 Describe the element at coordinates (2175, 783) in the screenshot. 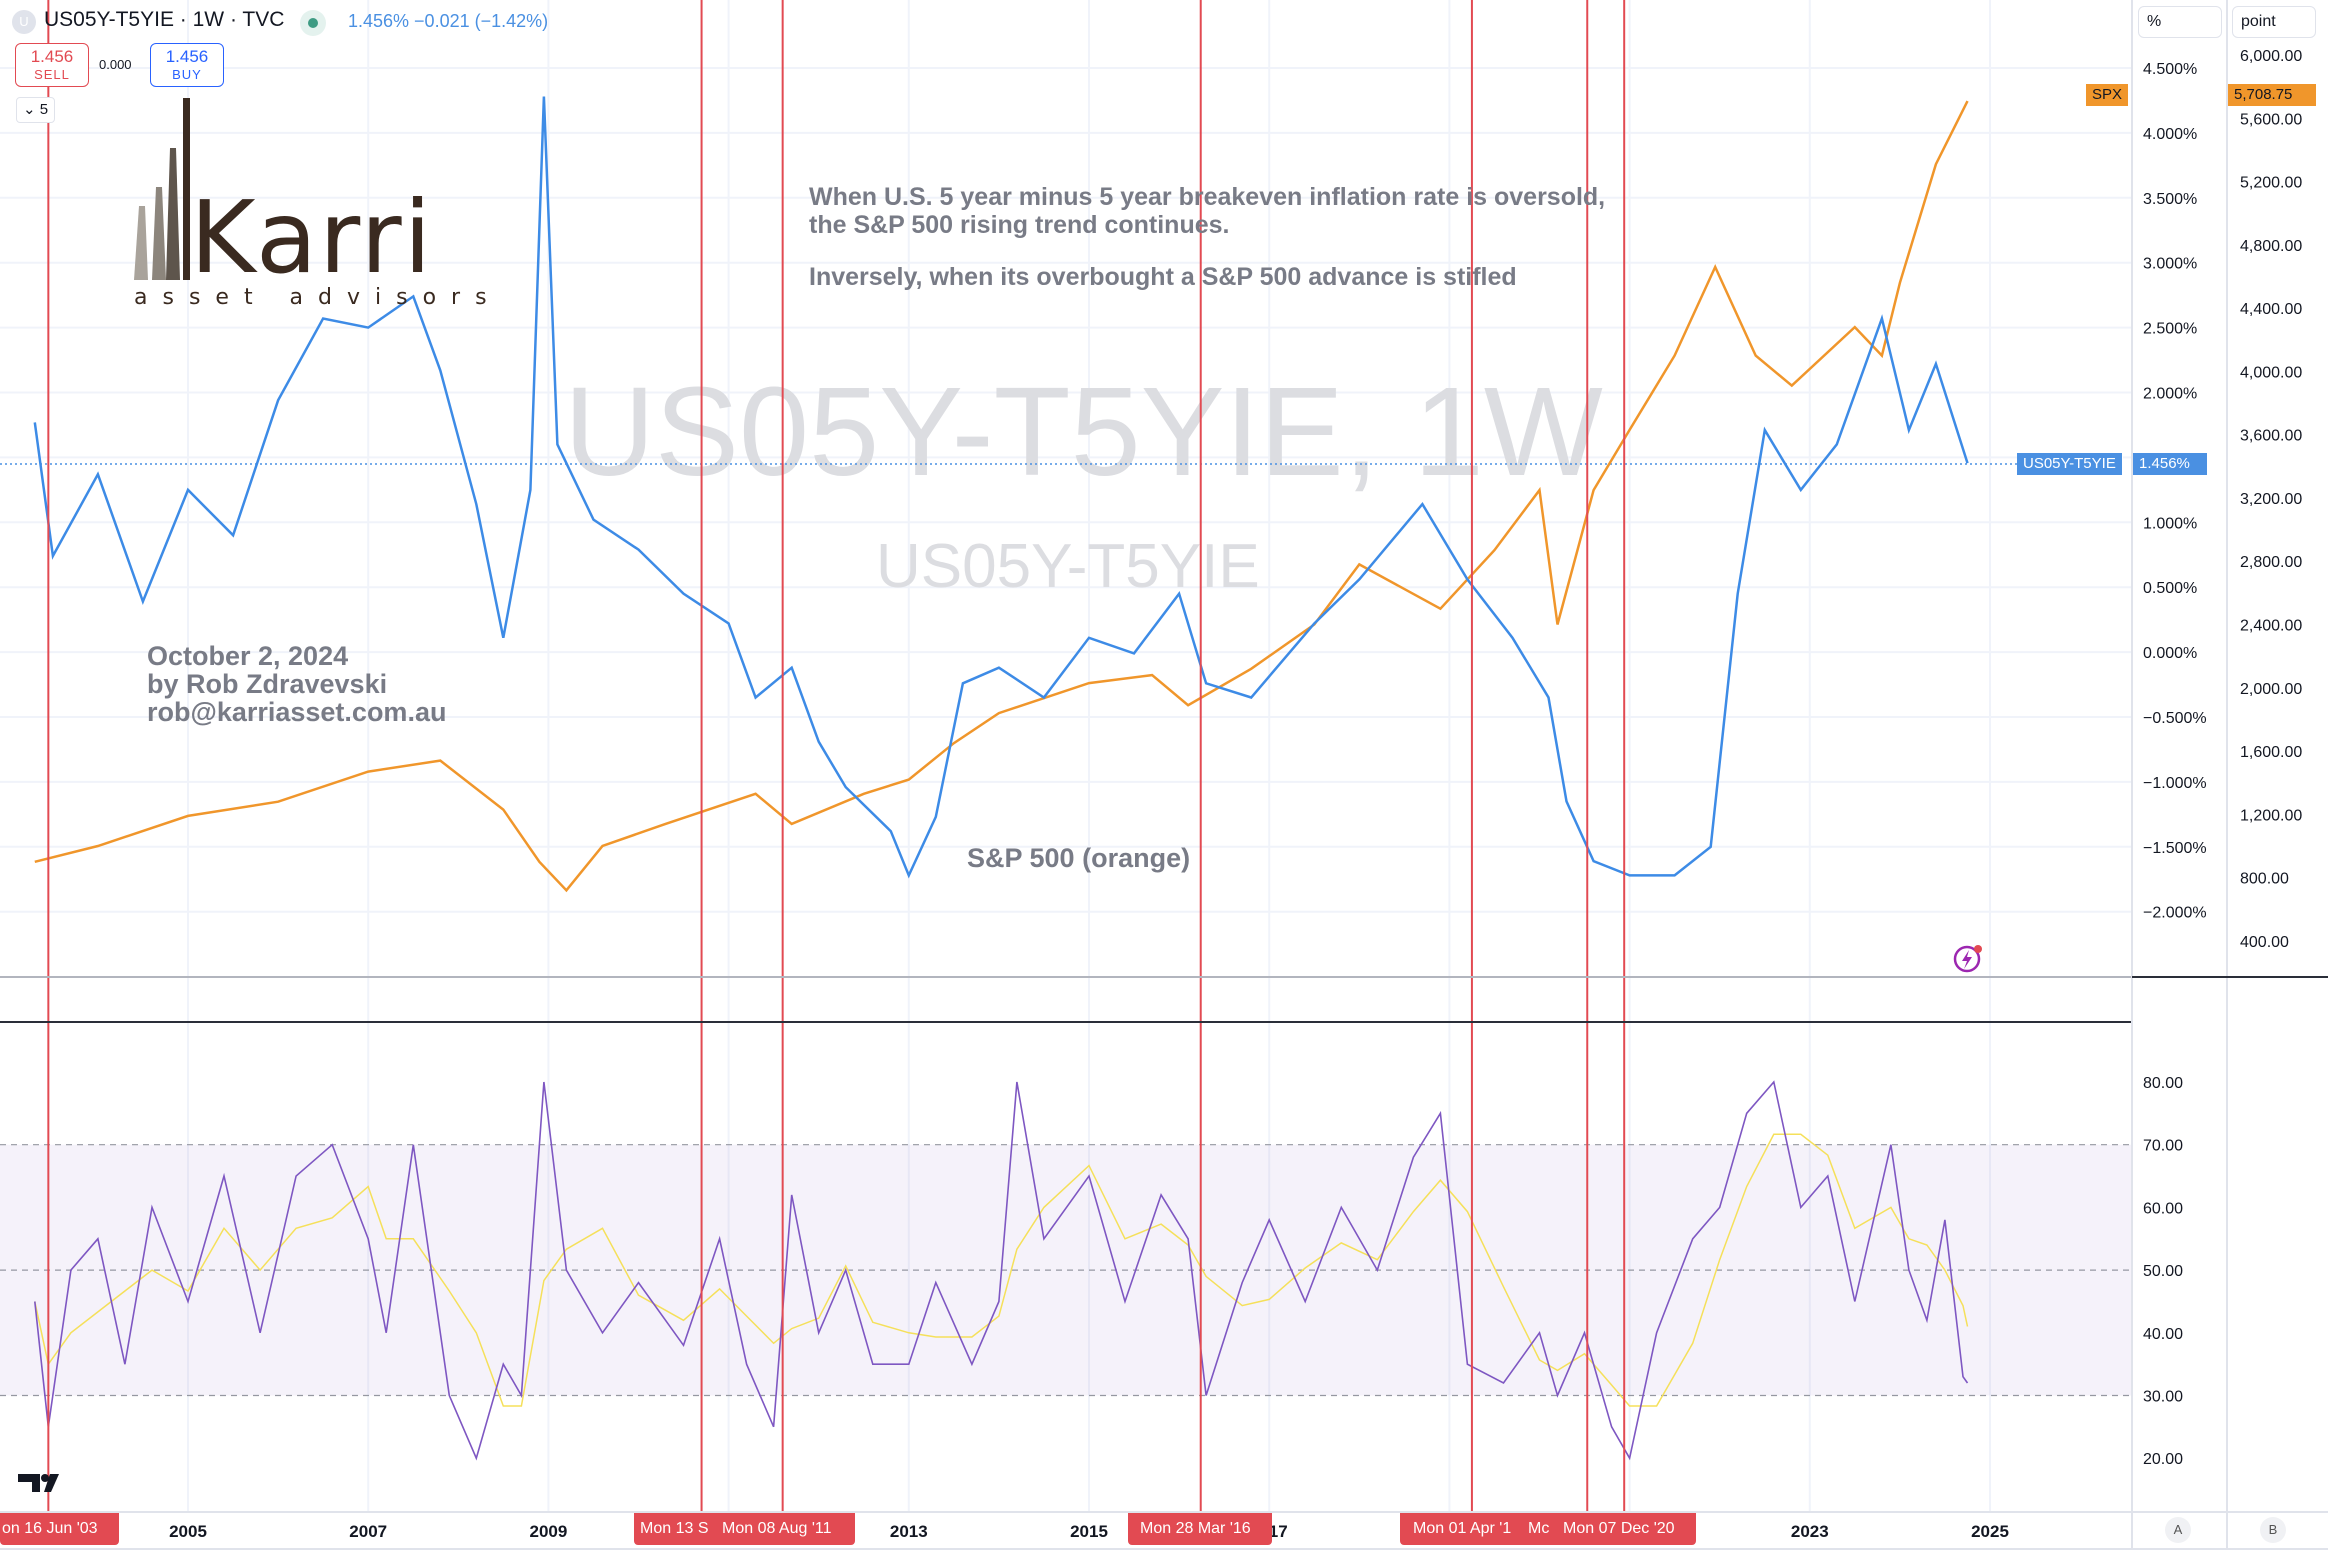

I see `pct-tick-label: −1.000%` at that location.